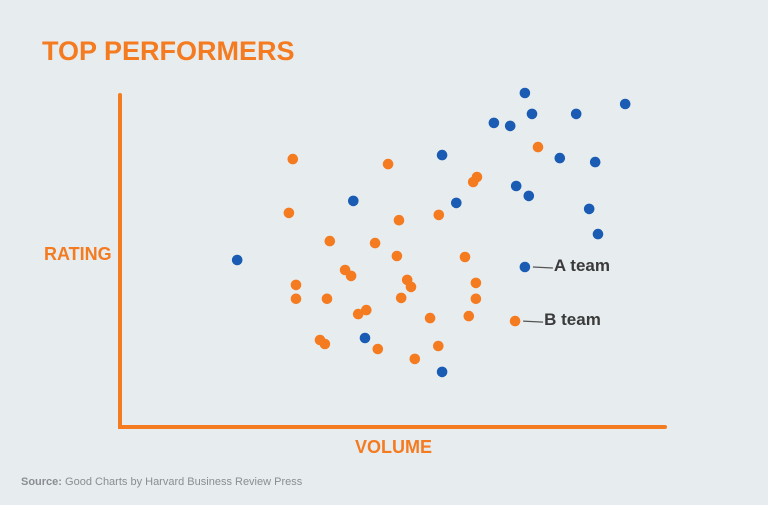 The image size is (768, 505). Describe the element at coordinates (78, 254) in the screenshot. I see `y-axis-label: RATING` at that location.